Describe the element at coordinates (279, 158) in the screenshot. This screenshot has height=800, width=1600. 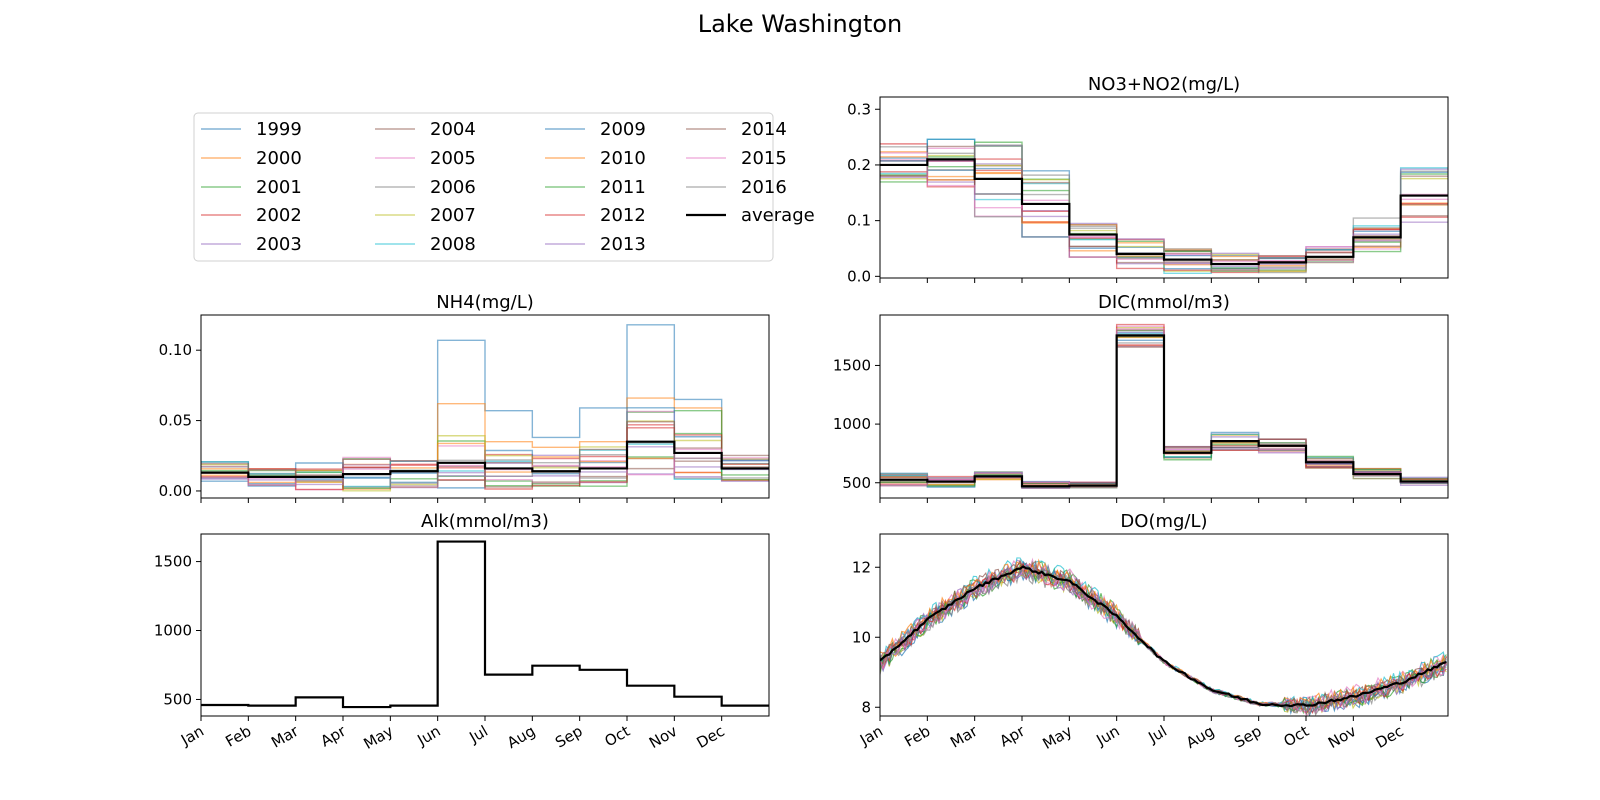
I see `legend-label: 2000` at that location.